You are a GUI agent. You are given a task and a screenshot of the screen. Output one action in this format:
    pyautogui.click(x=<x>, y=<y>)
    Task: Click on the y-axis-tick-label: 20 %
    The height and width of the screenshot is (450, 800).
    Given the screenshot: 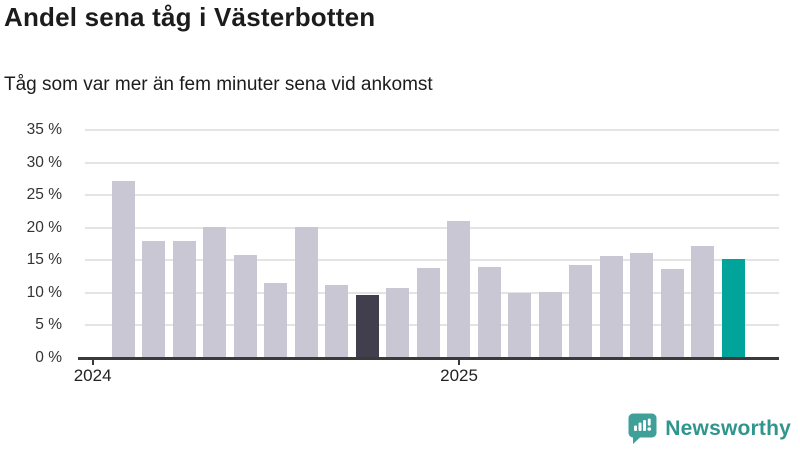 What is the action you would take?
    pyautogui.click(x=44, y=227)
    